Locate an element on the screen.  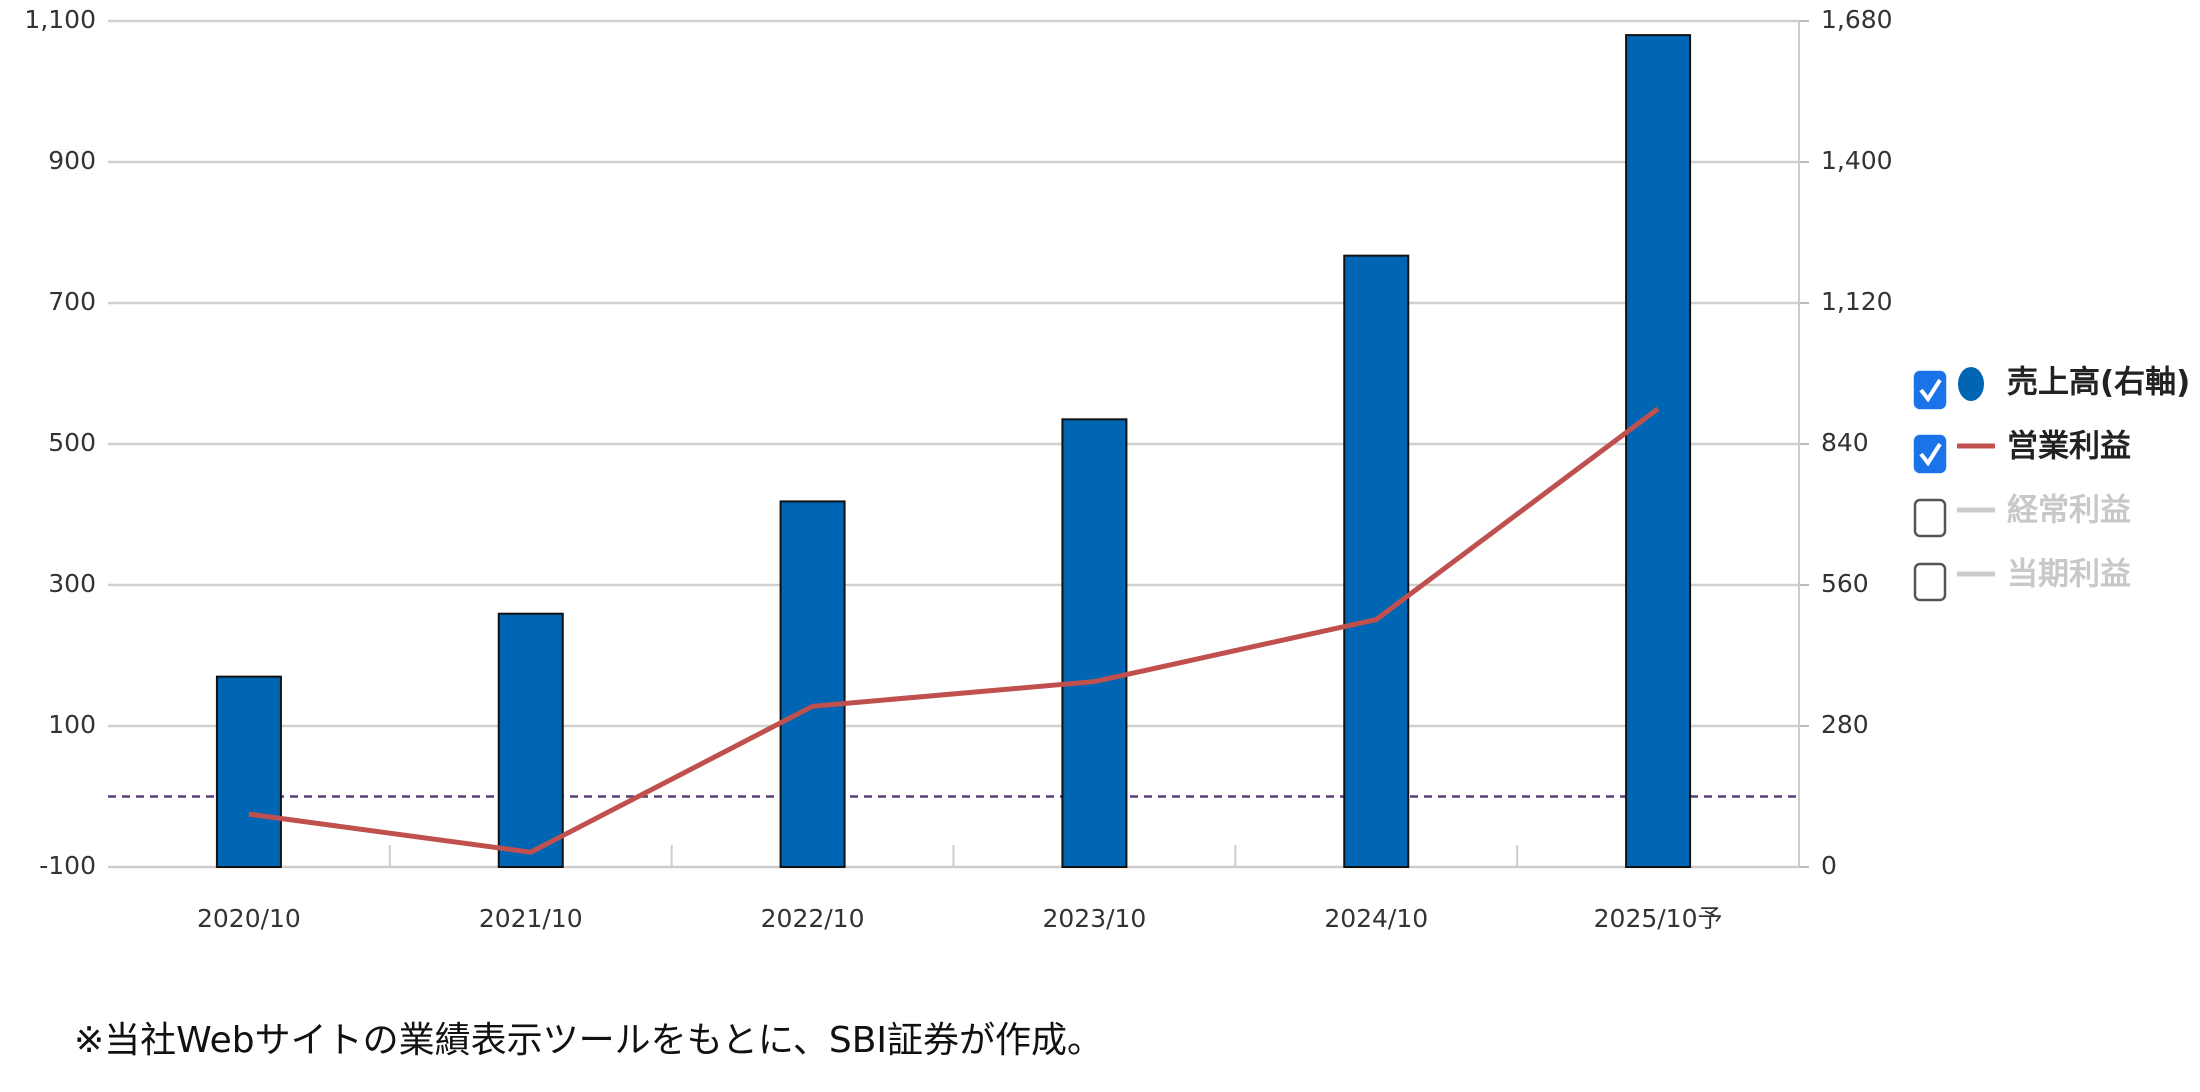
x-tick-label: 2020/10 is located at coordinates (249, 918).